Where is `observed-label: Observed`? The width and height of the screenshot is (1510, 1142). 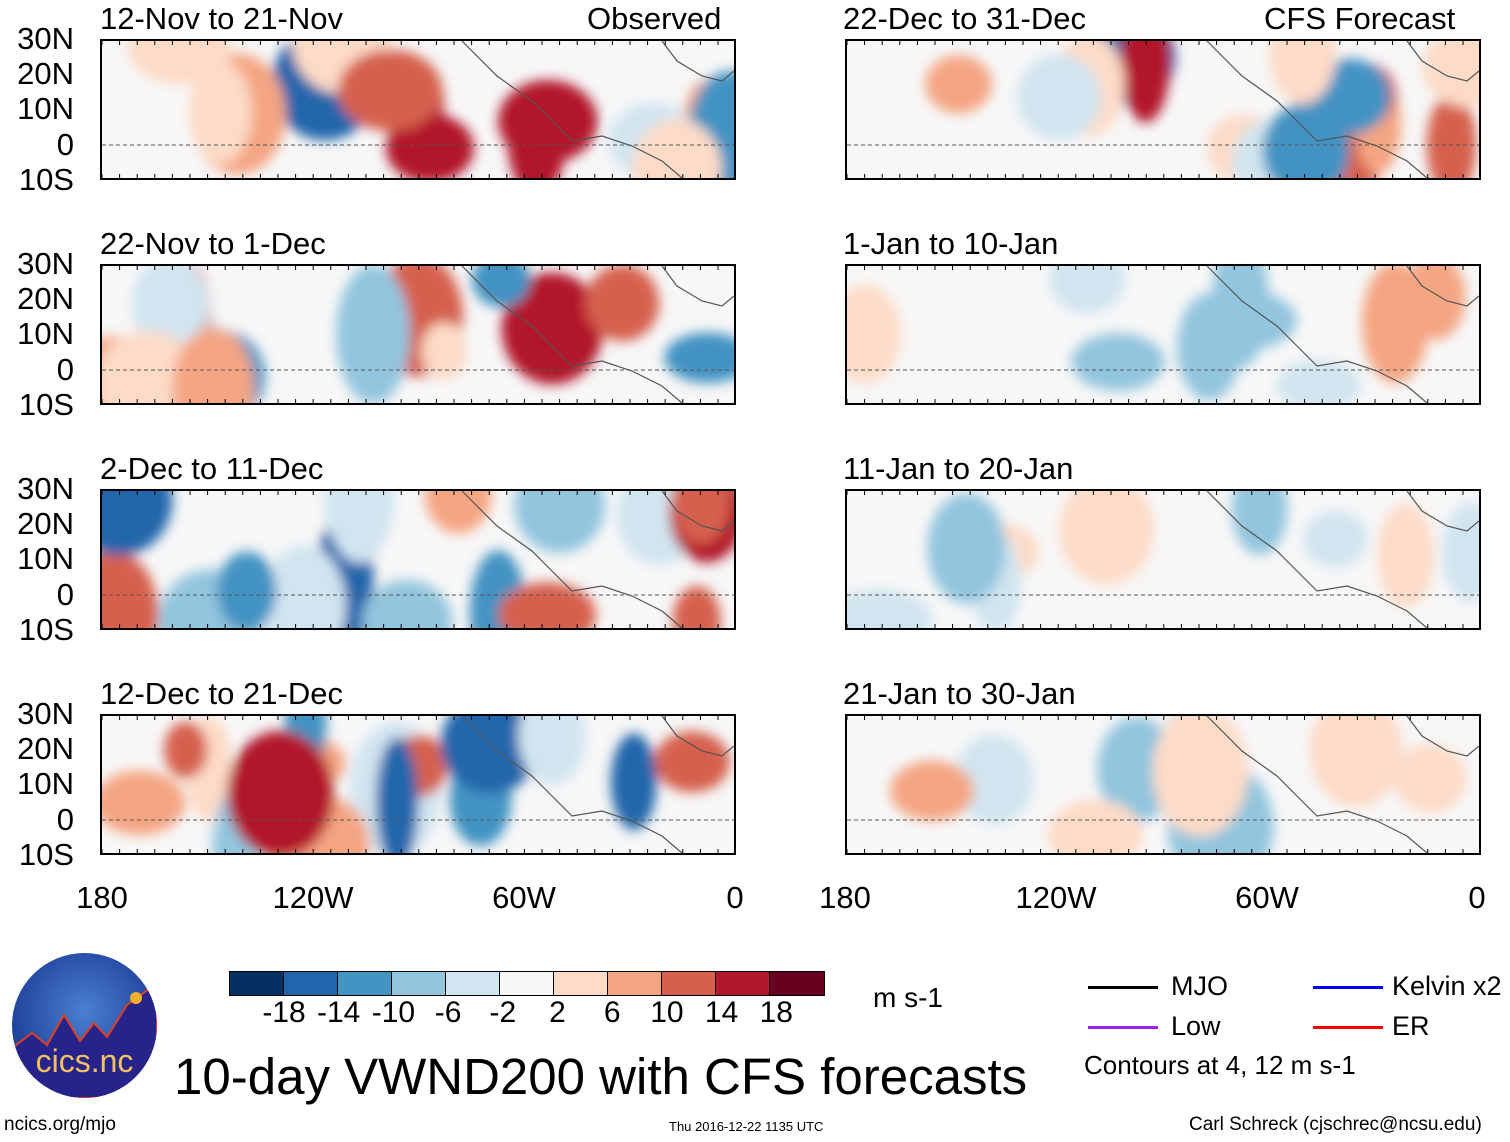 observed-label: Observed is located at coordinates (654, 18).